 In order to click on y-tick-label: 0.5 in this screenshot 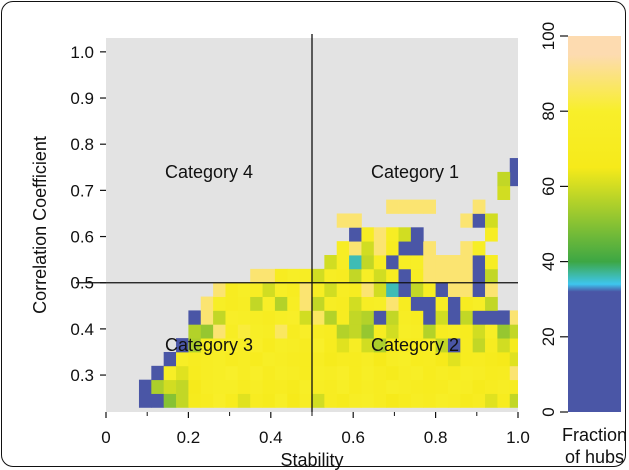, I will do `click(82, 283)`.